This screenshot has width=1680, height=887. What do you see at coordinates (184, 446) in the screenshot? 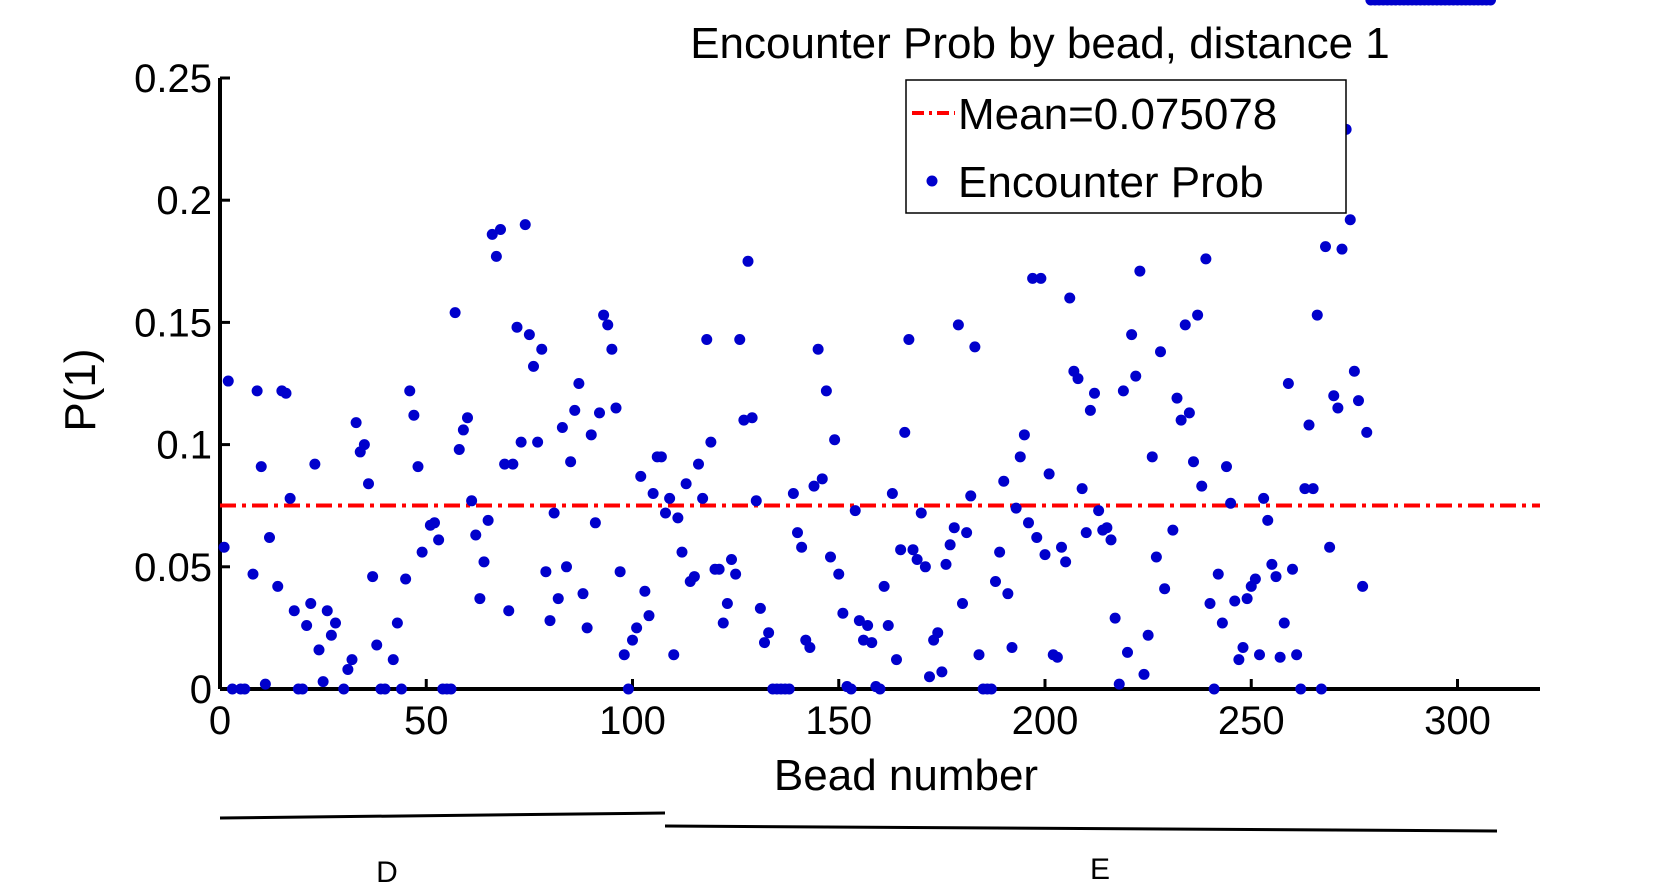
I see `y-tick-label: 0.1` at bounding box center [184, 446].